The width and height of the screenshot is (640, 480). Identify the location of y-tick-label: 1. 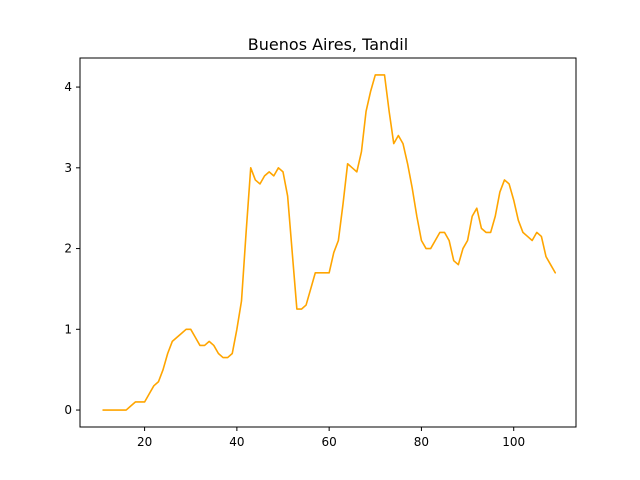
(68, 329).